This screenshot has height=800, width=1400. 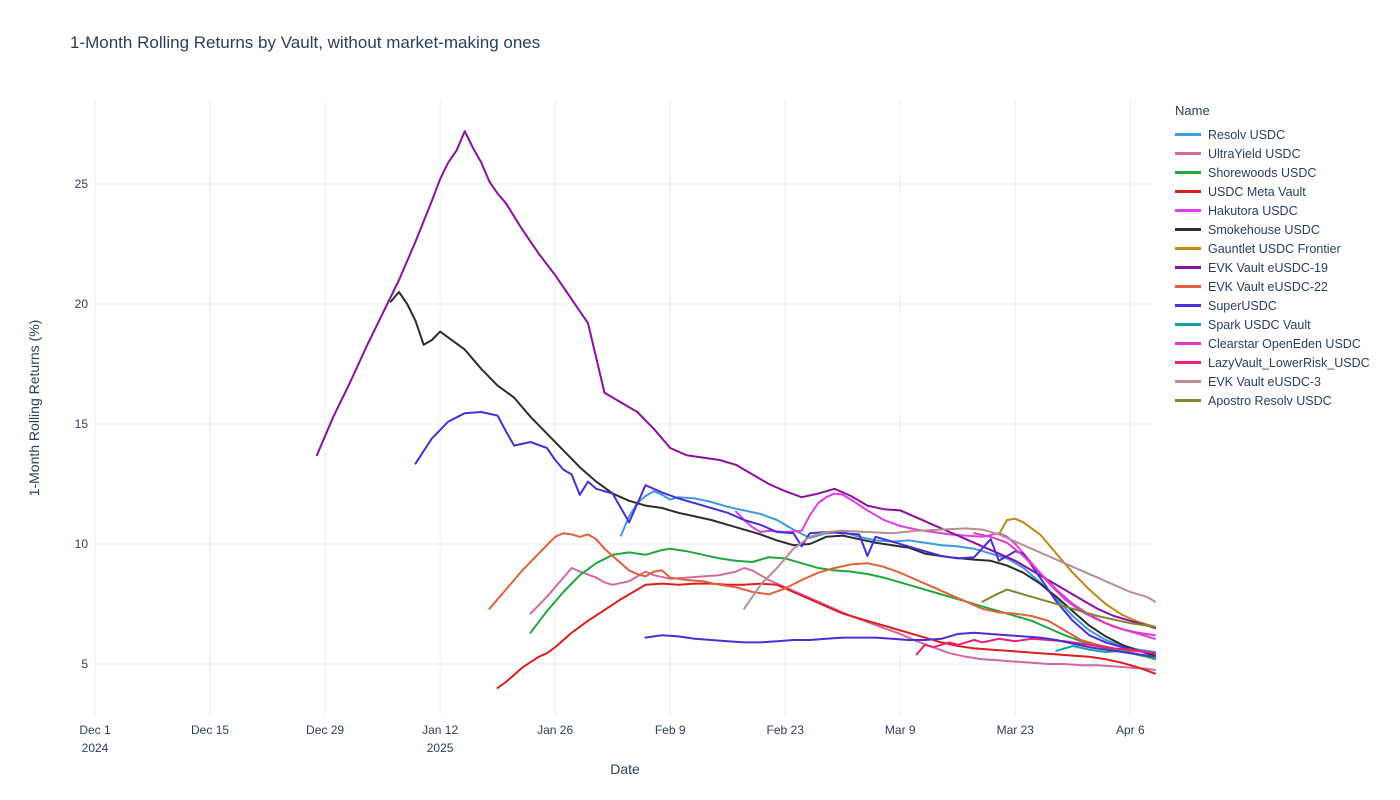 I want to click on legend-label: EVK Vault eUSDC-22, so click(x=1268, y=286).